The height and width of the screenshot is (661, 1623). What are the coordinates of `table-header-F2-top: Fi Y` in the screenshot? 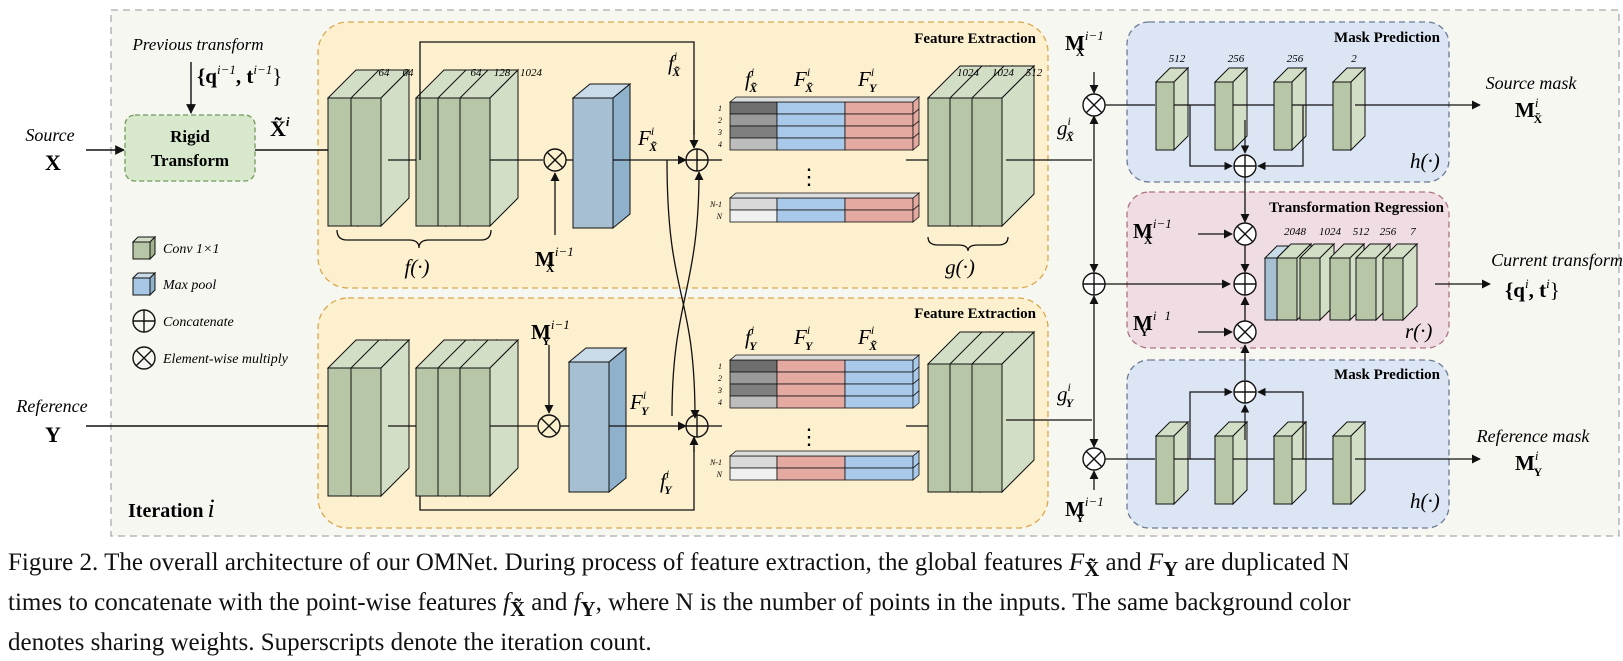 It's located at (867, 80).